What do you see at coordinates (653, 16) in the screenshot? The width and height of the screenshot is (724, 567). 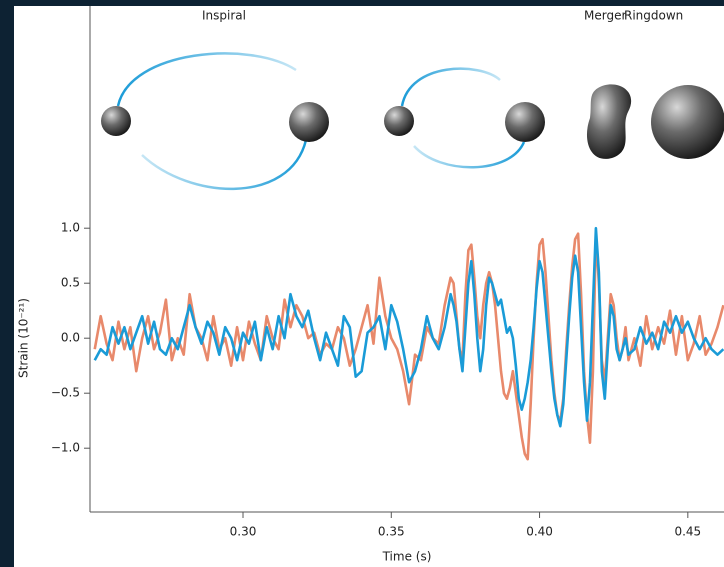 I see `annotation: Ringdown` at bounding box center [653, 16].